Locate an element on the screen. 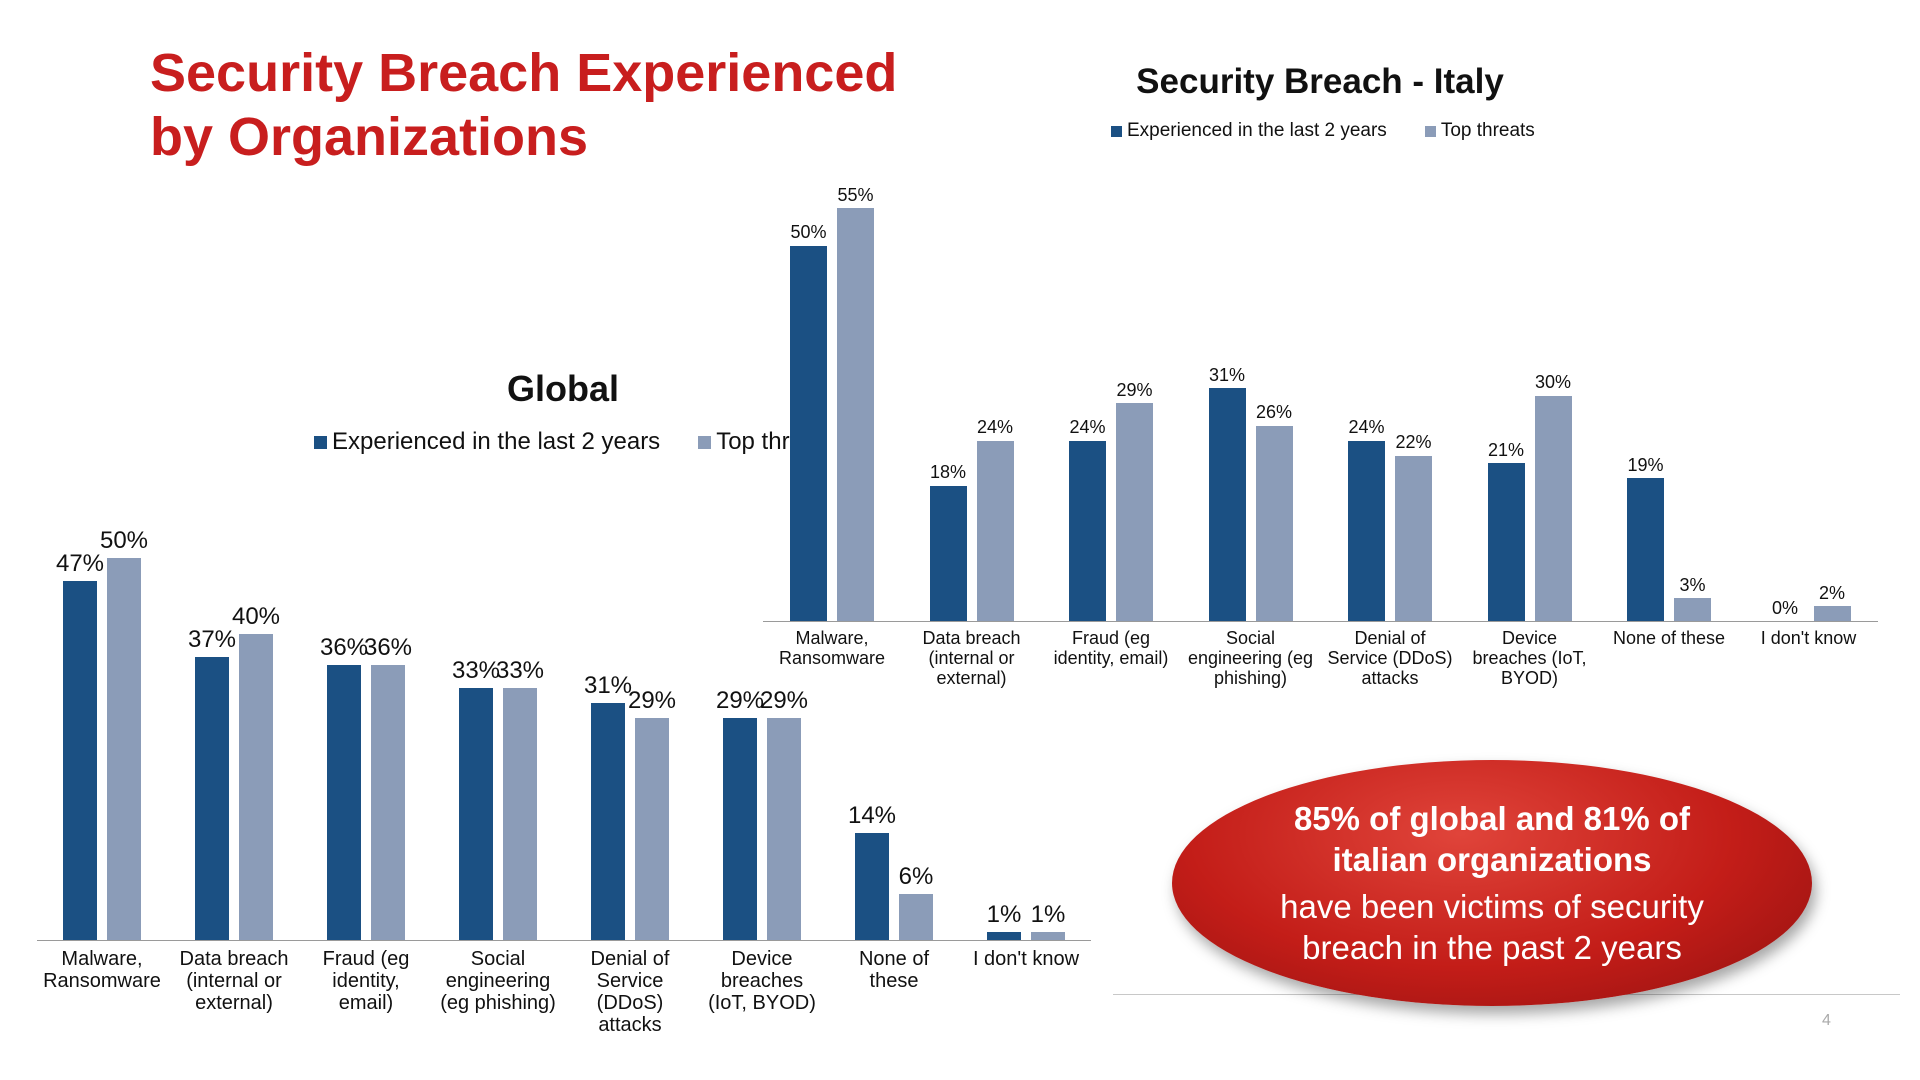  data-label: 2% is located at coordinates (1832, 592).